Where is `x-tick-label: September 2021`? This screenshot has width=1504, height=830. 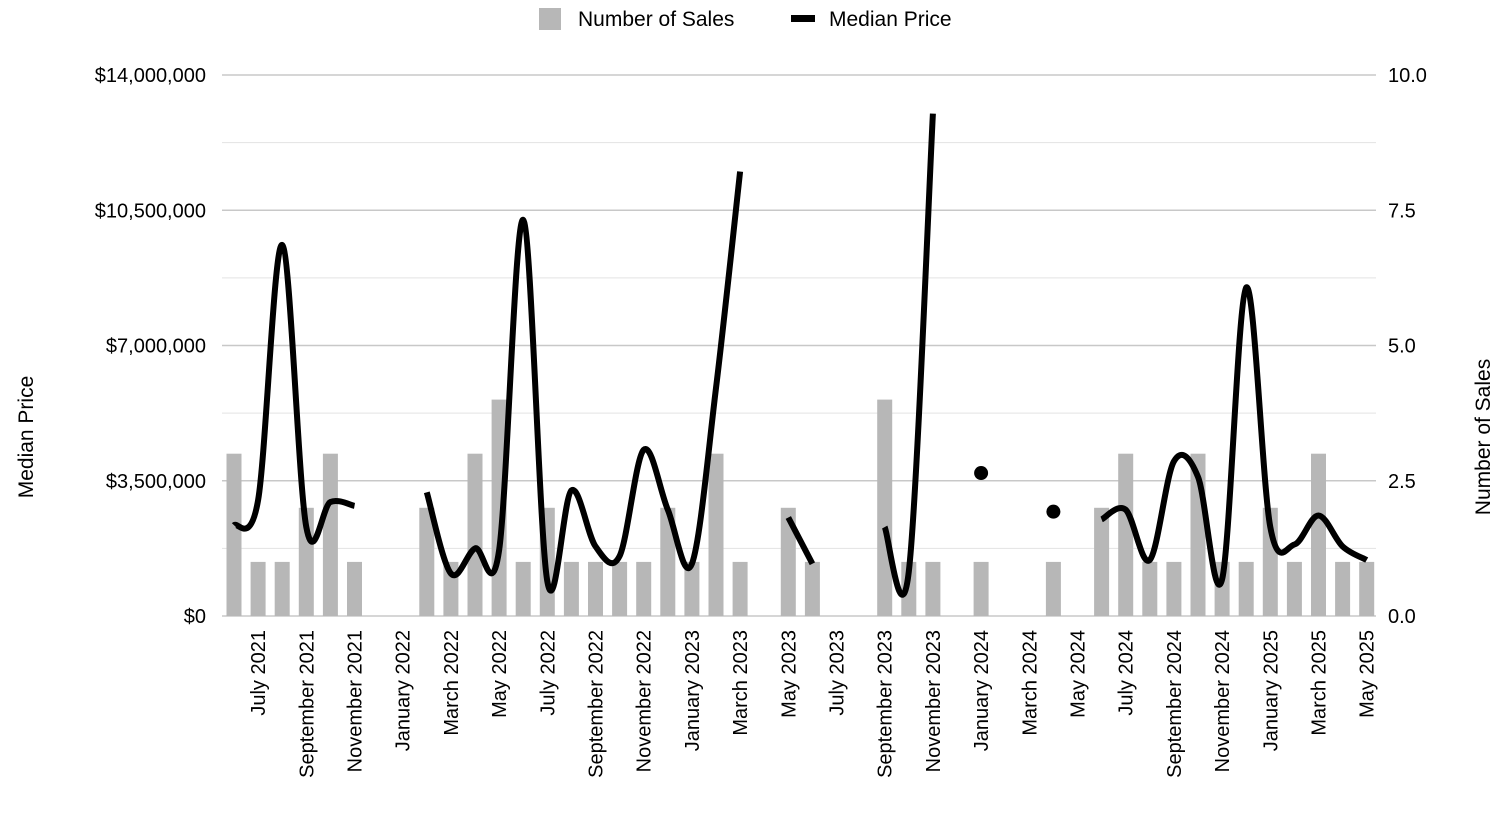 x-tick-label: September 2021 is located at coordinates (307, 704).